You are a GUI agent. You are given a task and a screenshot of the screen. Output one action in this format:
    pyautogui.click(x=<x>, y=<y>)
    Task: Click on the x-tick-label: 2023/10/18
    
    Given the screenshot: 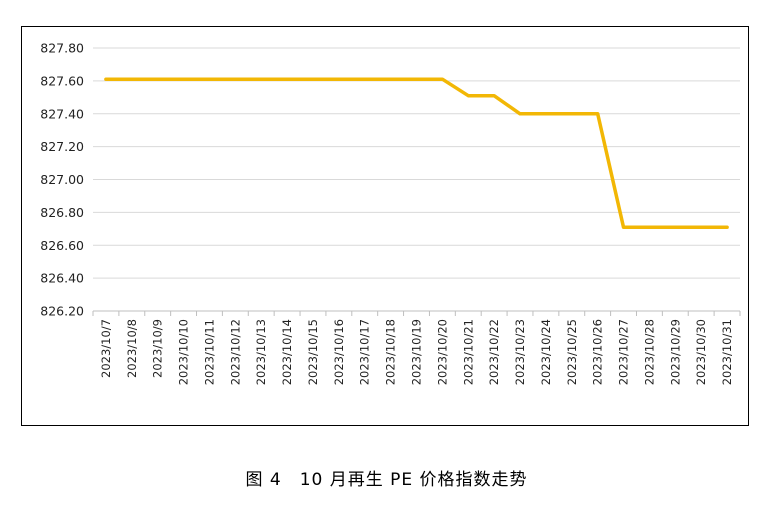 What is the action you would take?
    pyautogui.click(x=391, y=352)
    